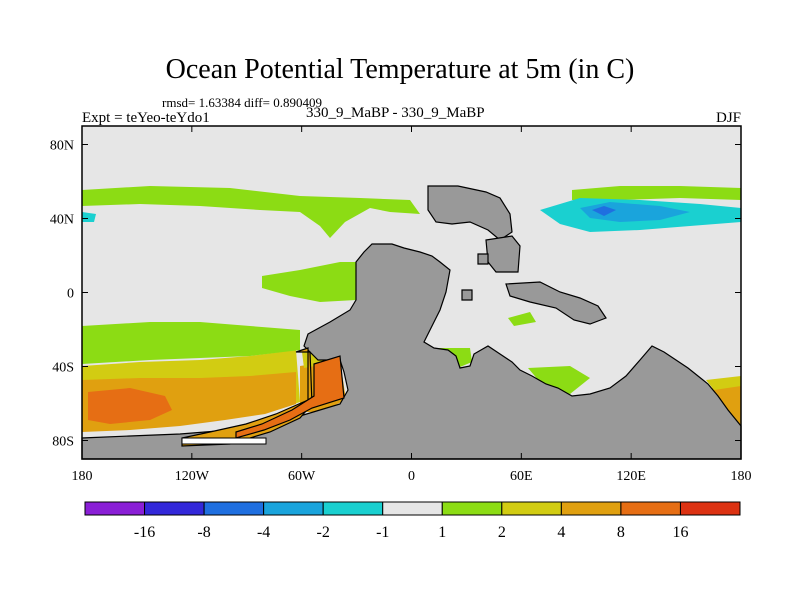 This screenshot has width=800, height=600. I want to click on colorbar-label: 4, so click(561, 532).